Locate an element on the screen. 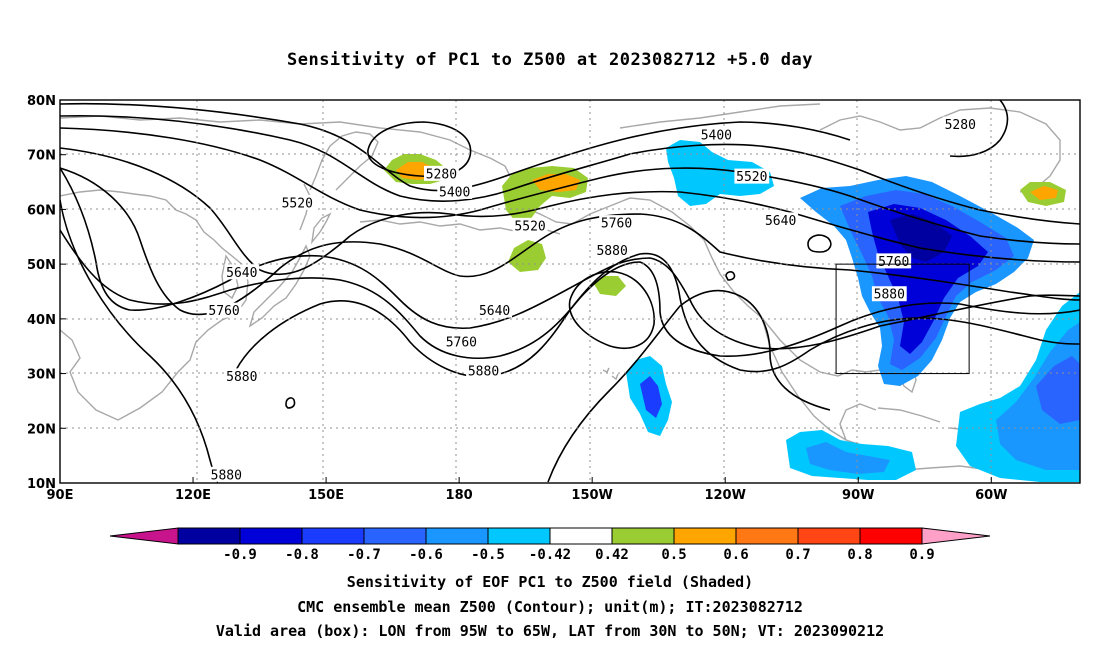 Image resolution: width=1100 pixels, height=650 pixels. valid-area-box is located at coordinates (902, 319).